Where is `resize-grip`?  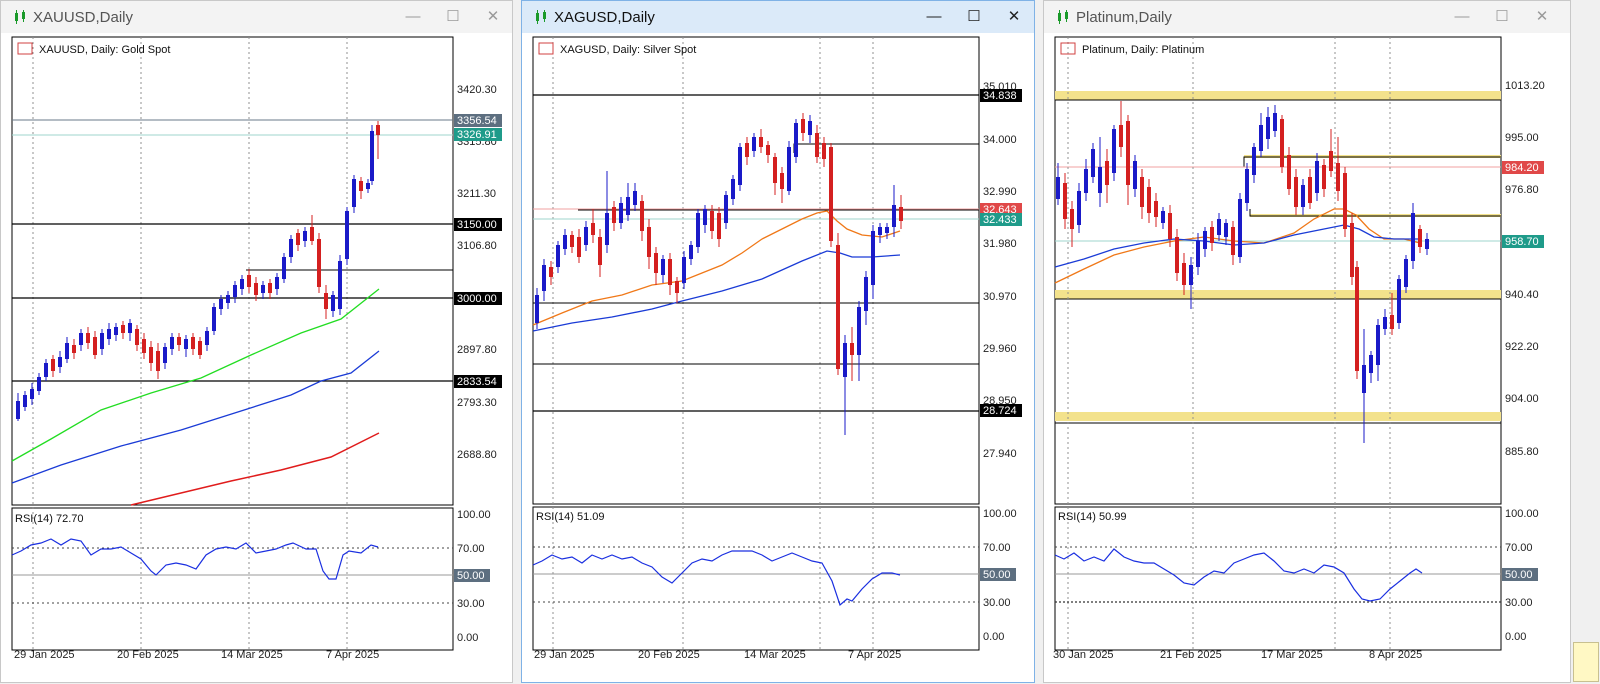 resize-grip is located at coordinates (1586, 662).